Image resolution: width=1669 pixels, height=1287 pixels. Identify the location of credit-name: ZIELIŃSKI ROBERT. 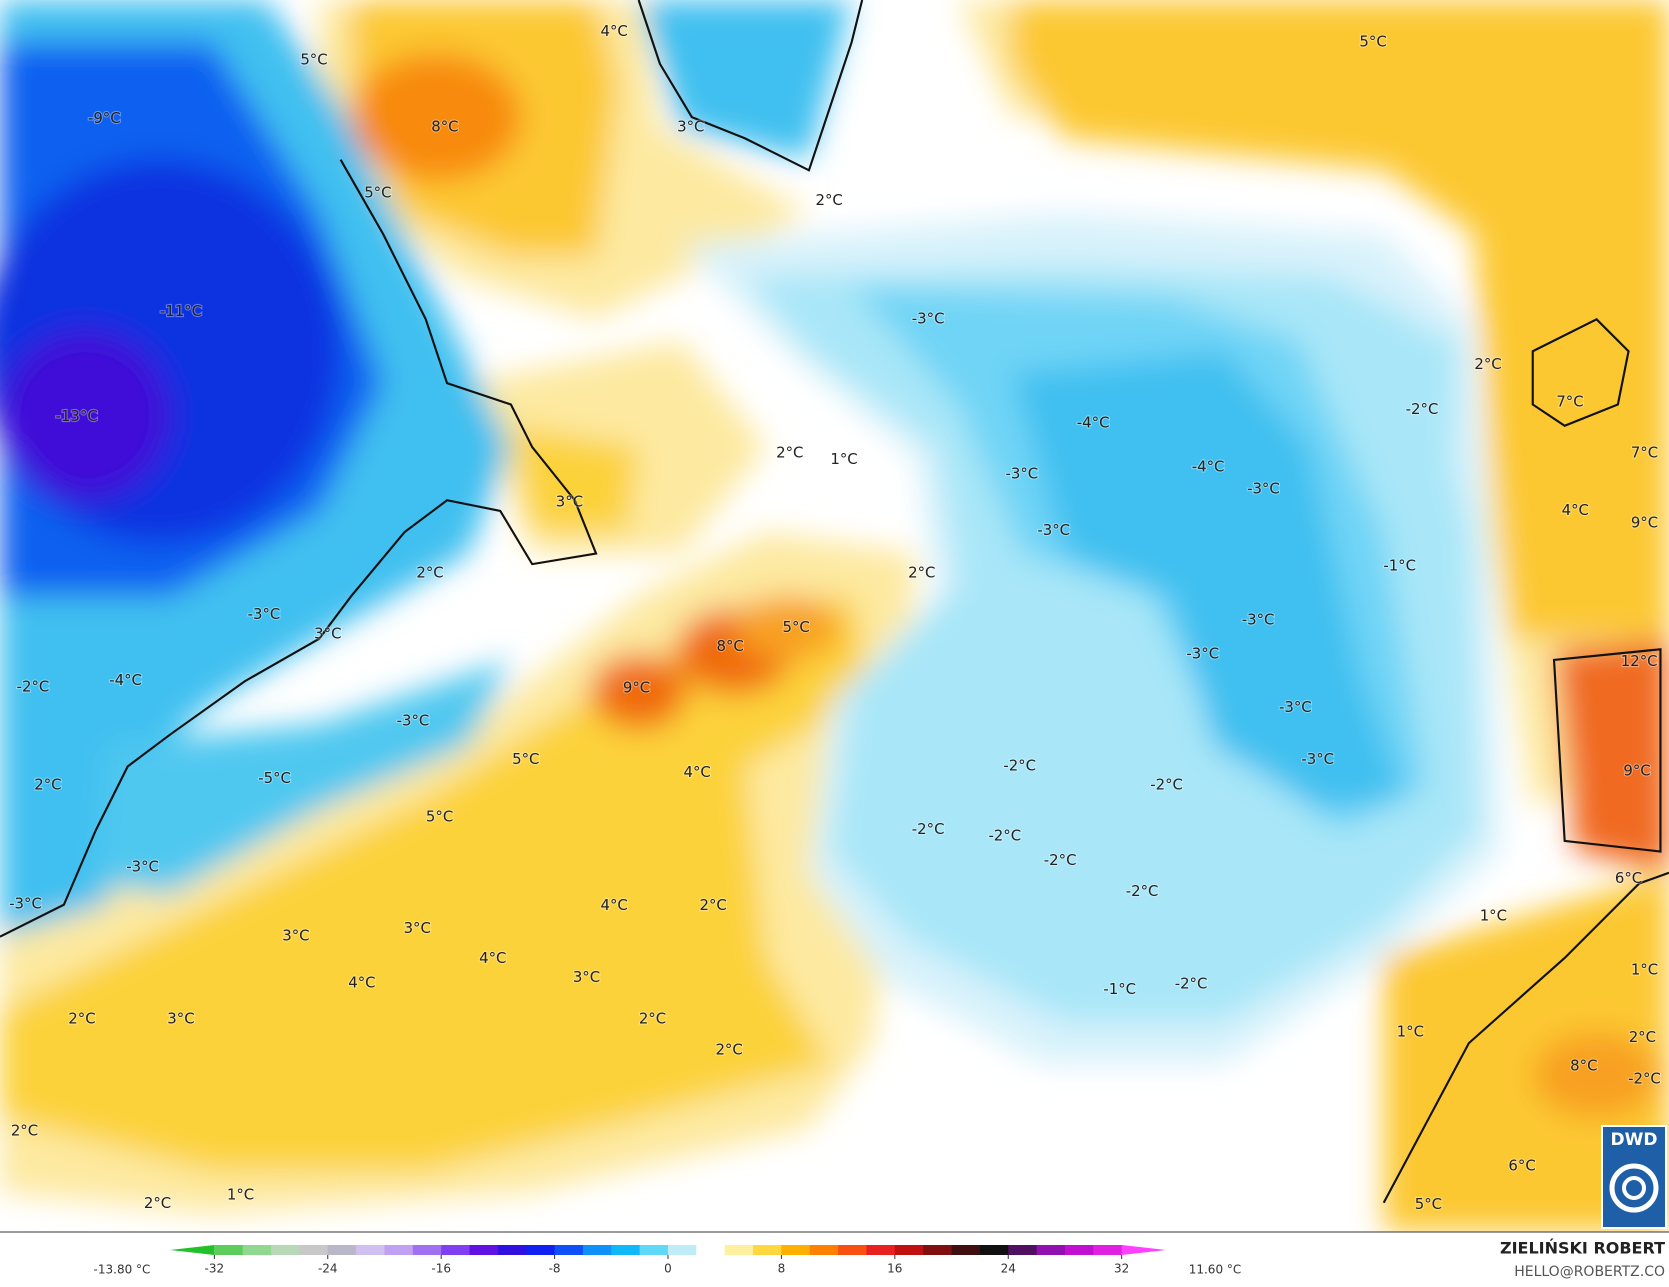
(1582, 1248).